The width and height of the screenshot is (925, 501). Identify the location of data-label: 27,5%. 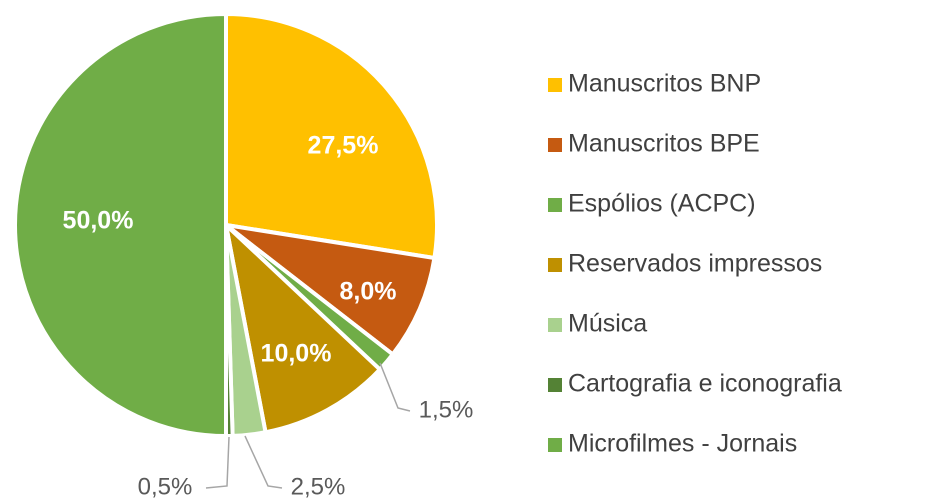
(343, 146).